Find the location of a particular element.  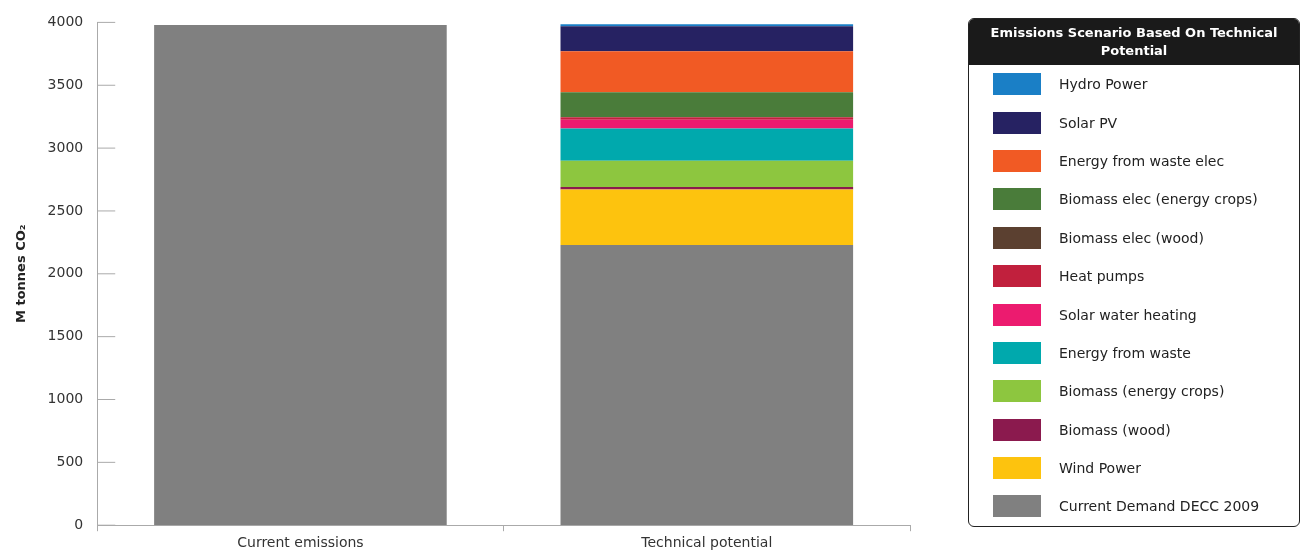

legend-label: Biomass (energy crops) is located at coordinates (1142, 391).